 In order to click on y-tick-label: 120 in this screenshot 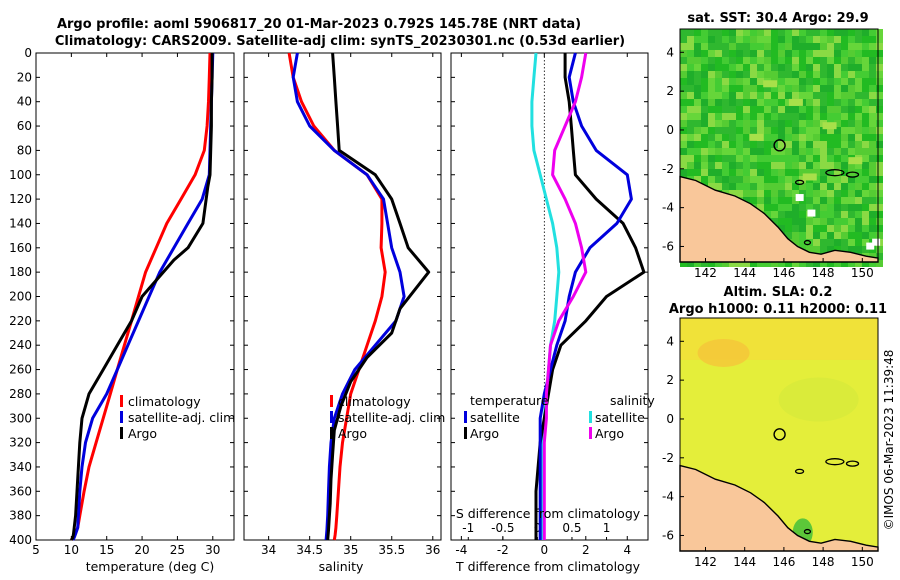, I will do `click(20, 199)`.